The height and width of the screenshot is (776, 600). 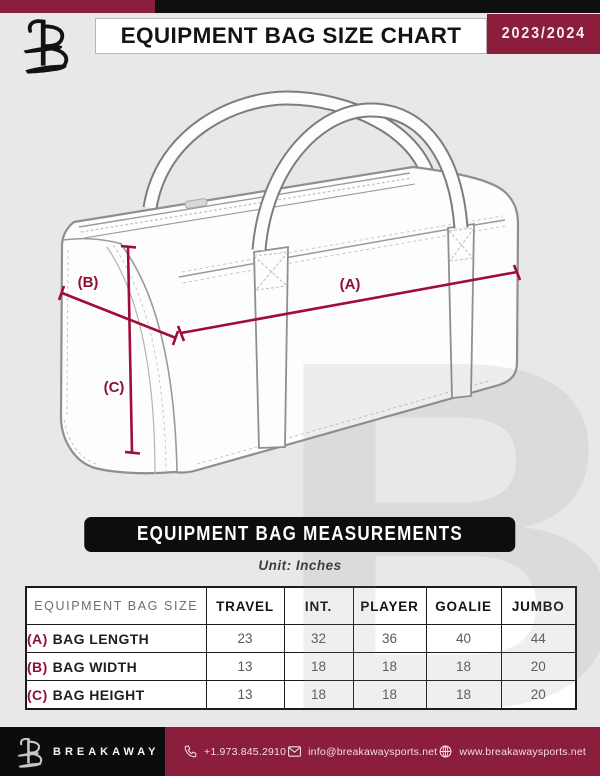 I want to click on value-width-player: 18, so click(x=389, y=666).